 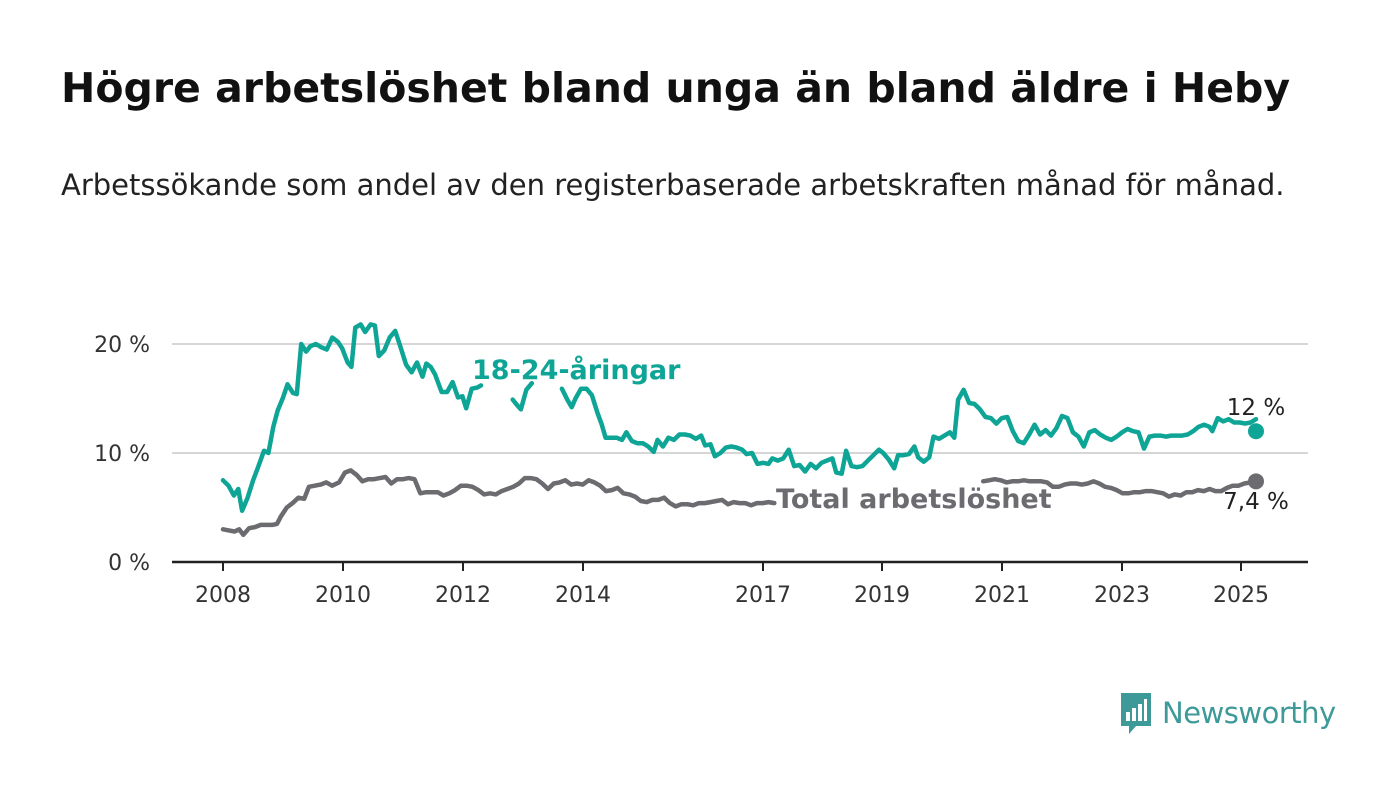 I want to click on x-tick-label: 2014, so click(x=583, y=595).